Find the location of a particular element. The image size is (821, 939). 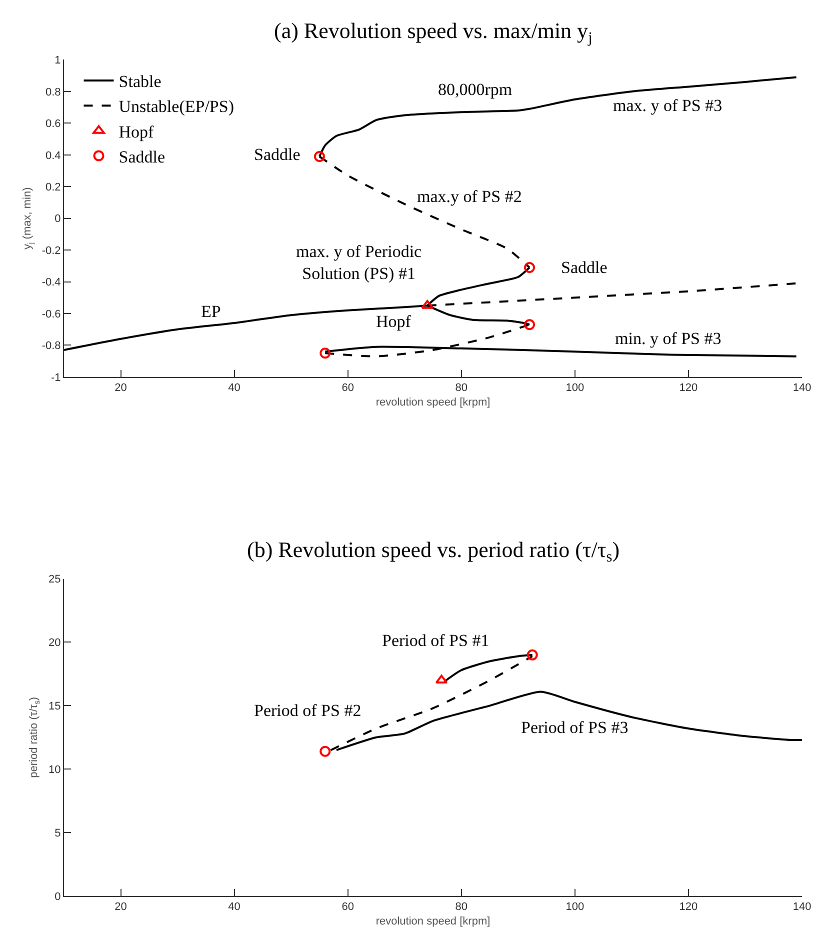

y-tick-label: 0.4 is located at coordinates (53, 156).